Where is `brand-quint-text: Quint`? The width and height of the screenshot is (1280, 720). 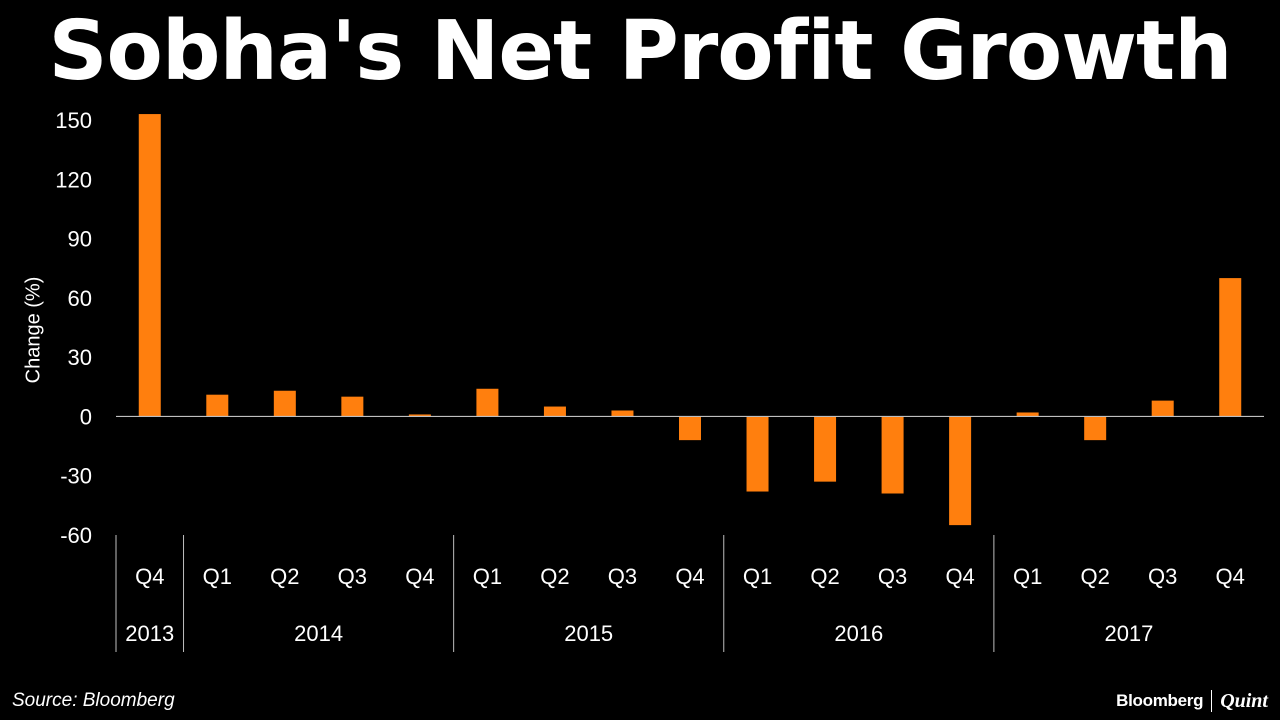
brand-quint-text: Quint is located at coordinates (1244, 700).